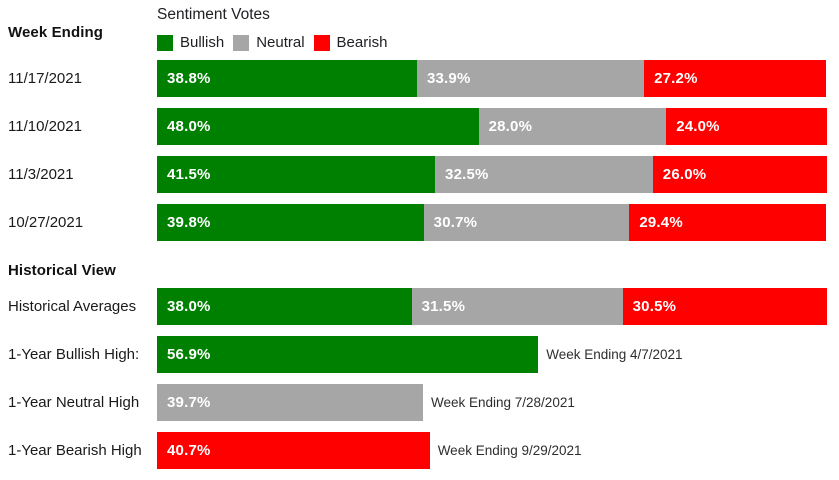 The width and height of the screenshot is (839, 480). I want to click on chart-row: 11/17/2021 38.8% 33.9% 27.2%, so click(419, 84).